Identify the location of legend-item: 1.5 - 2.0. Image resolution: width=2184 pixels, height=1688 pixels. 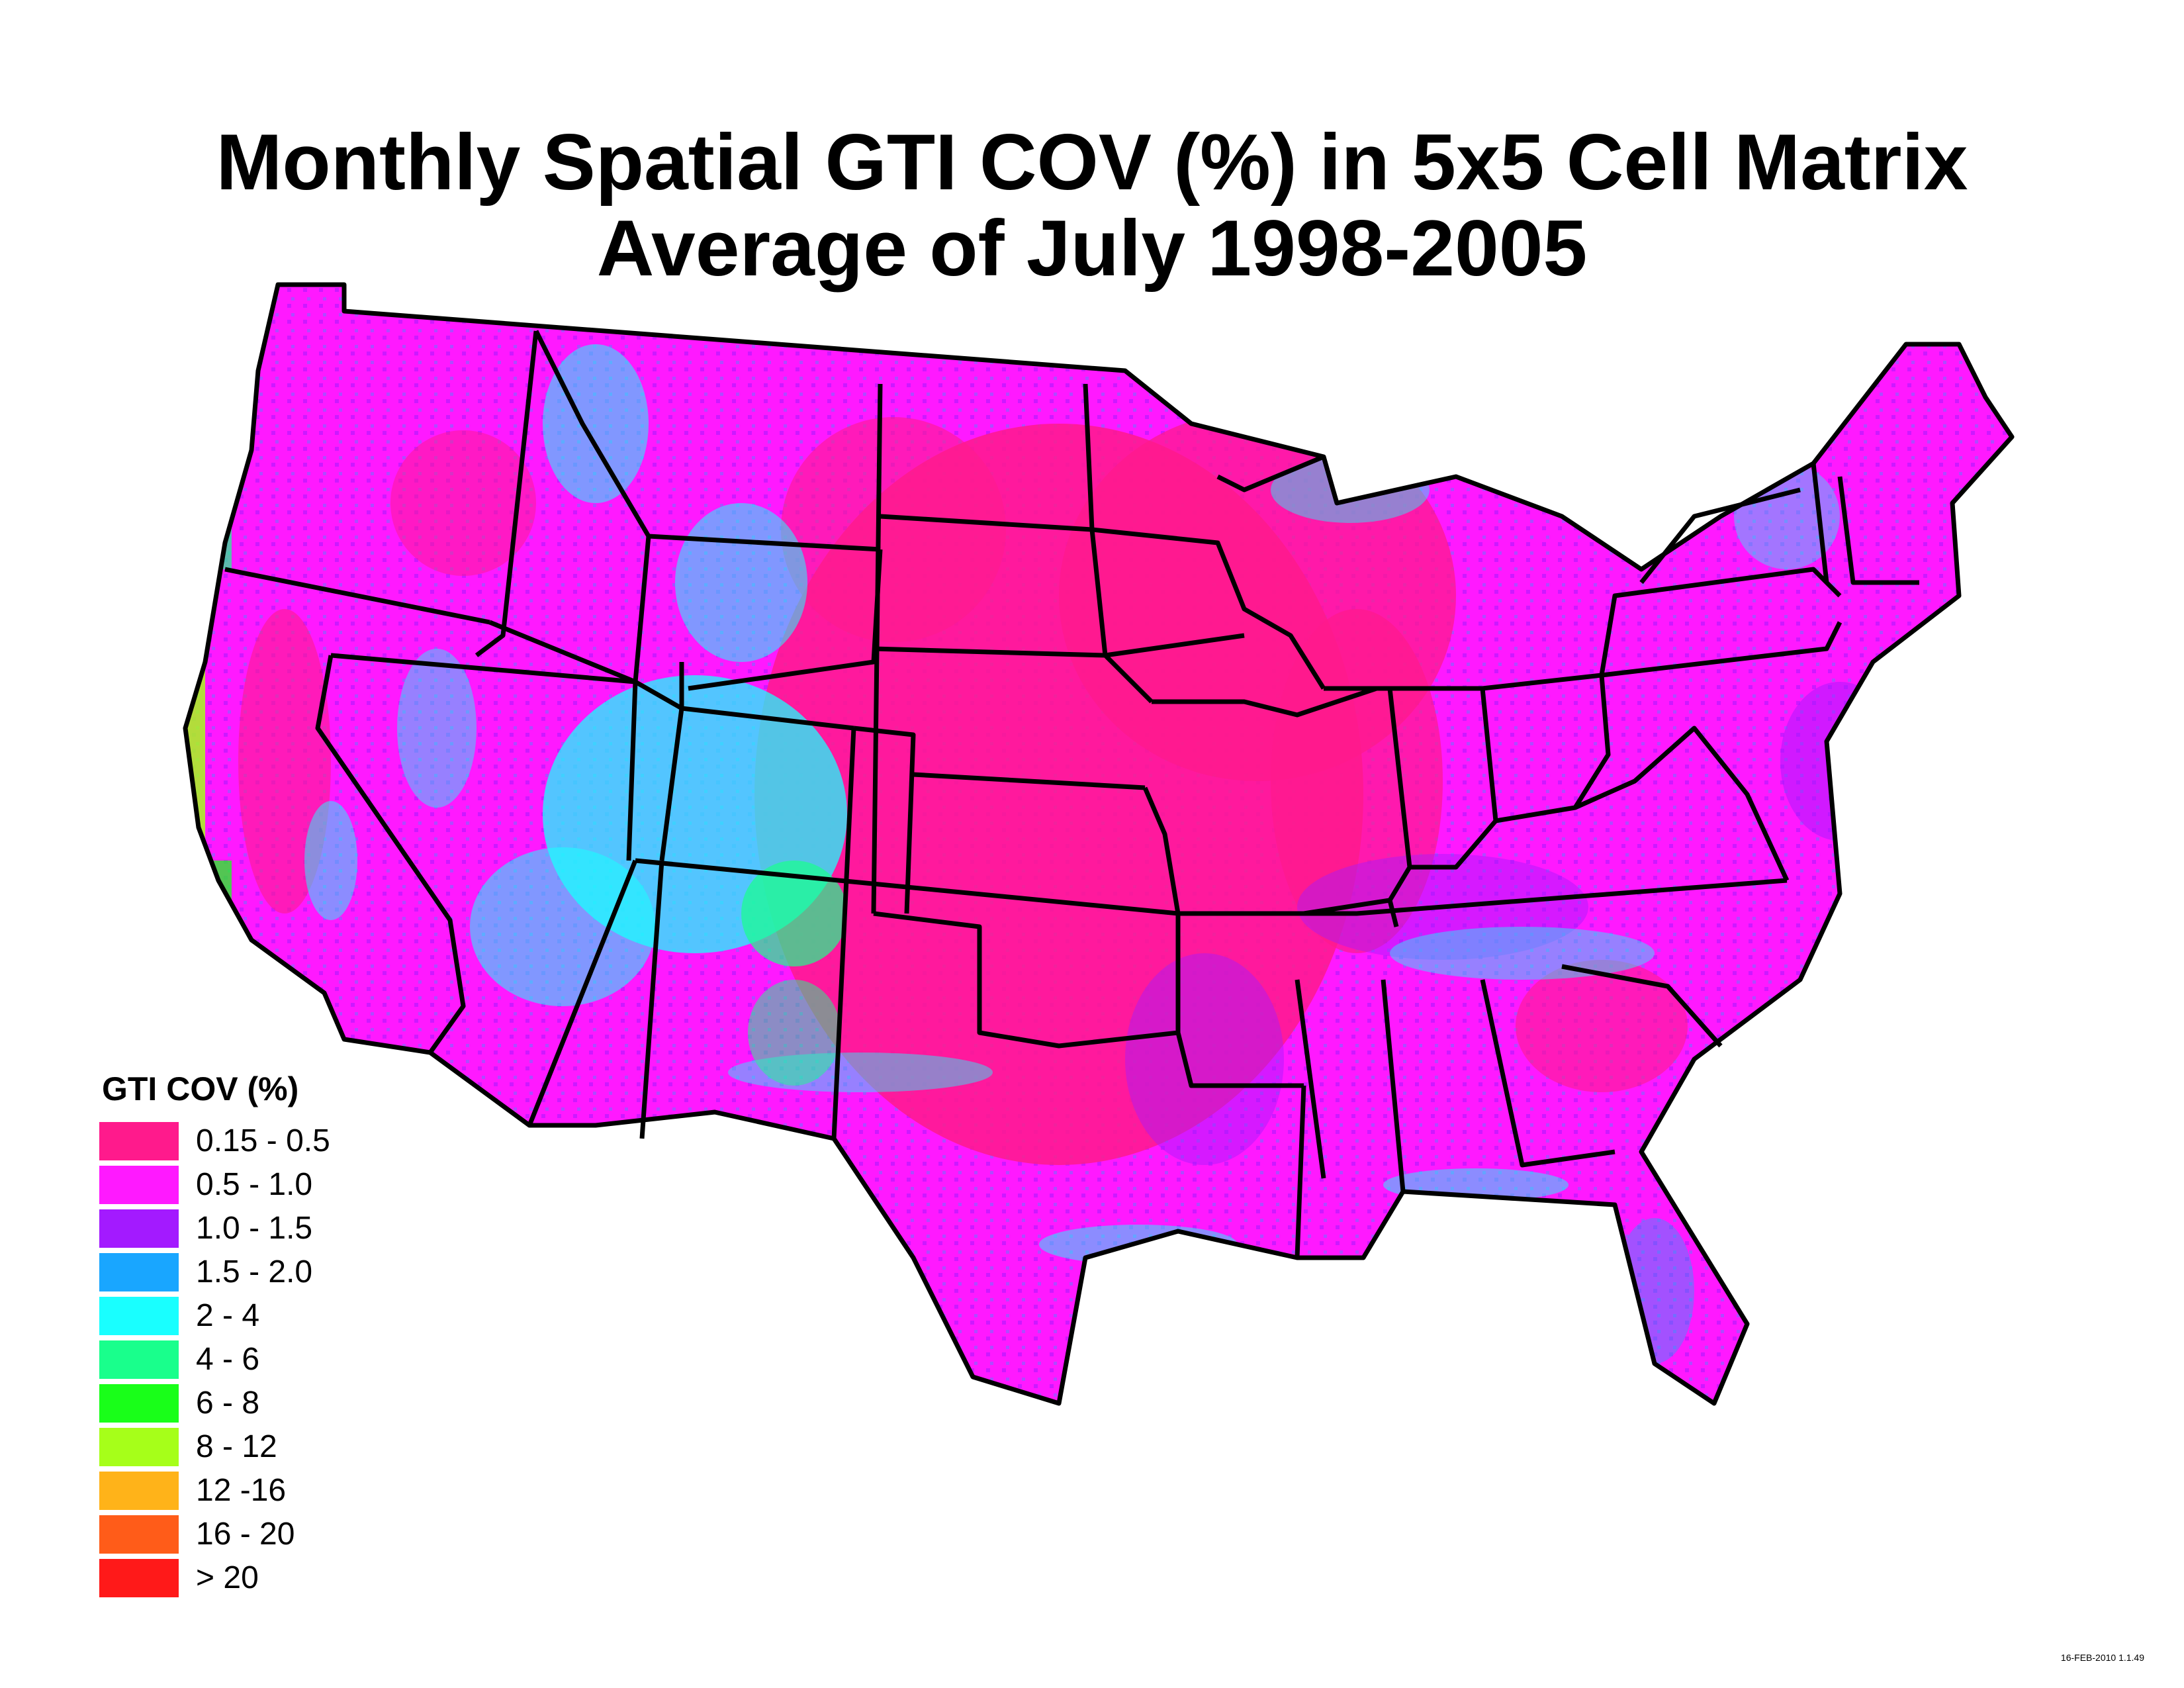
(214, 1272).